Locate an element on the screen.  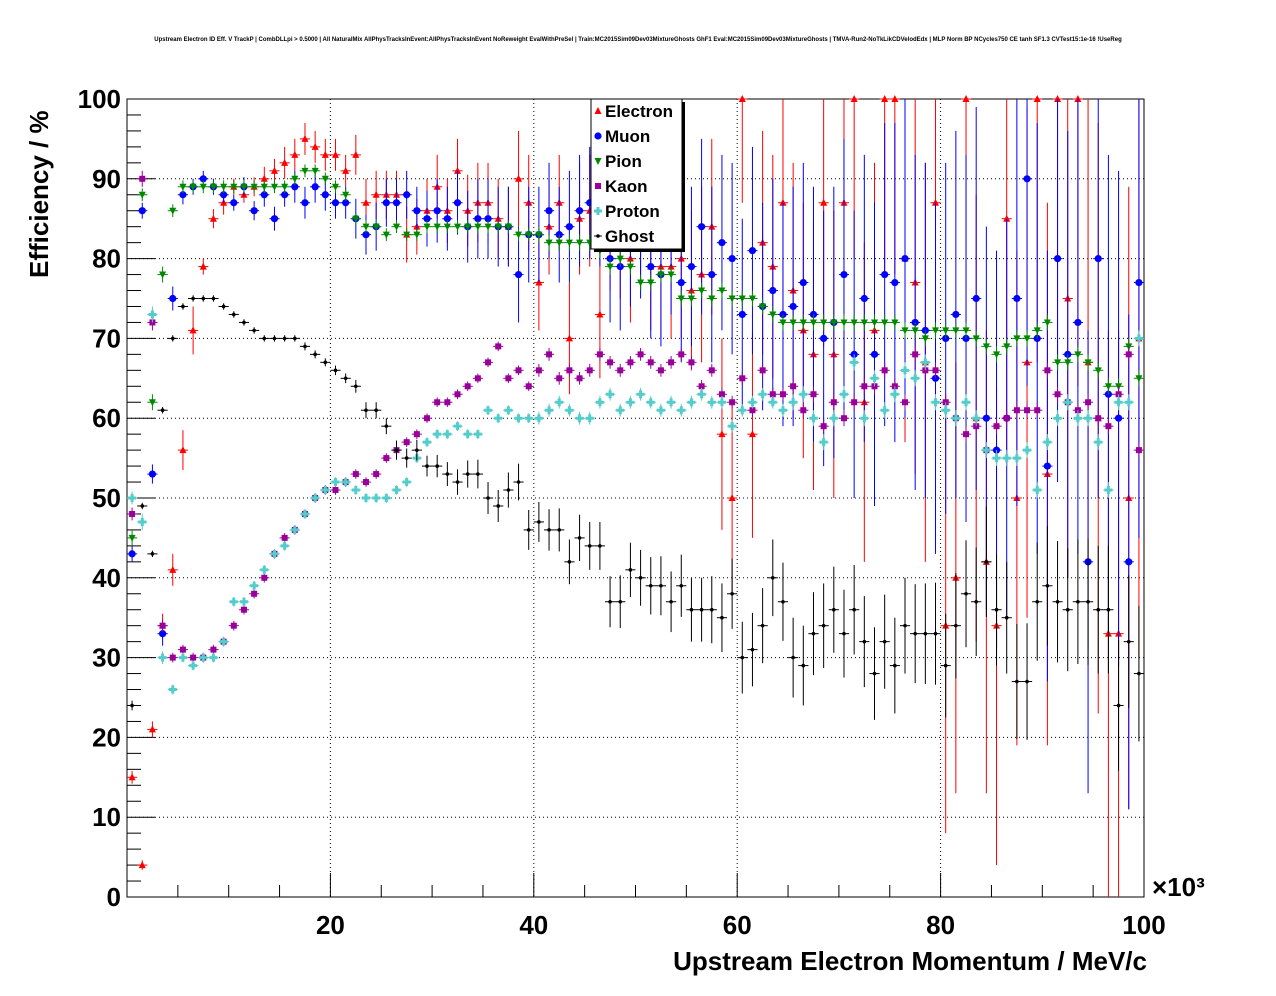
x-tick-label: 60 is located at coordinates (737, 925).